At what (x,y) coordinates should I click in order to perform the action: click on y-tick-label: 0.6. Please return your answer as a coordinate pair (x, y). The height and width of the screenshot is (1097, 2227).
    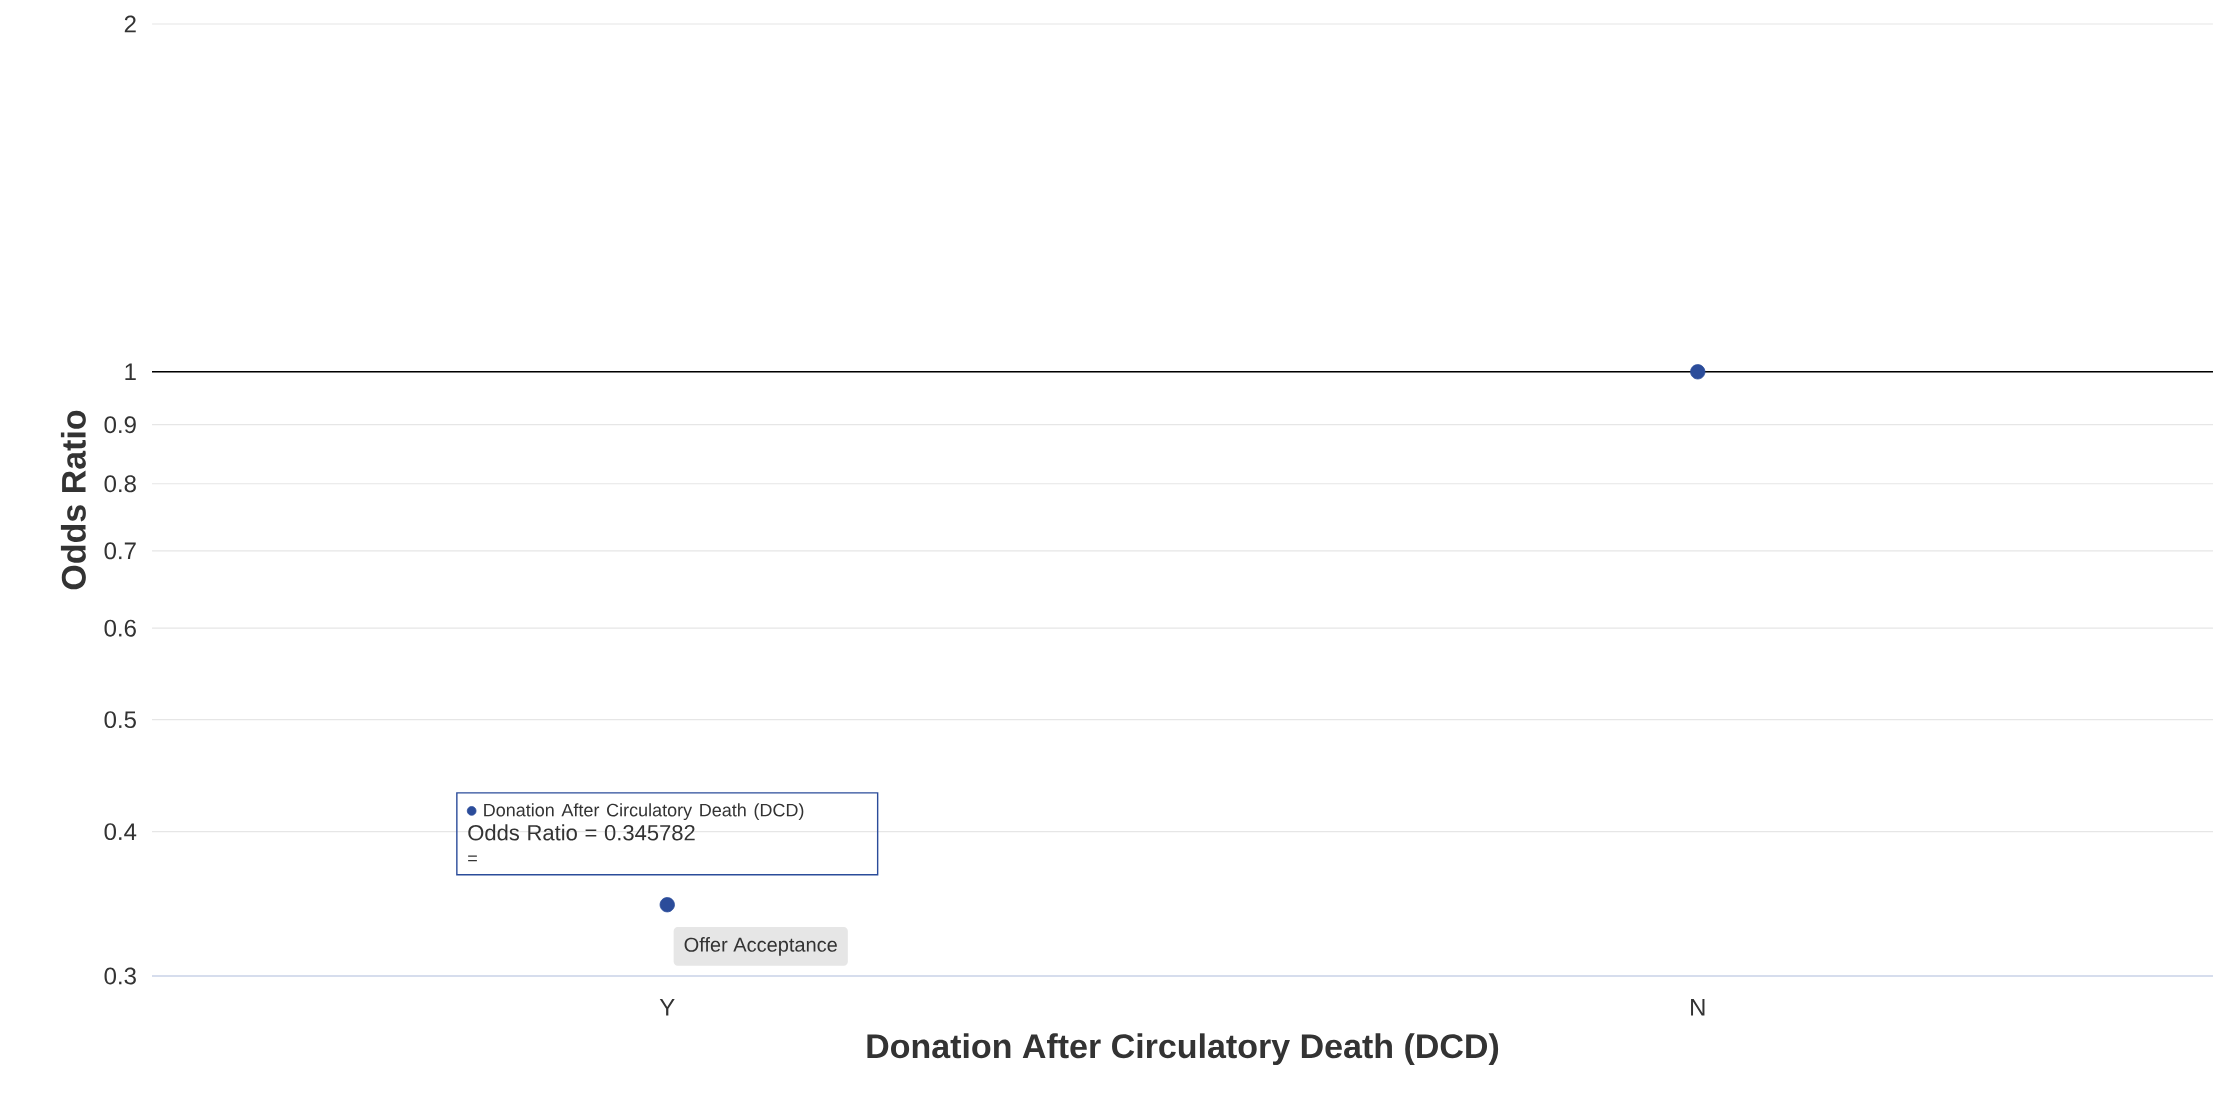
    Looking at the image, I should click on (120, 628).